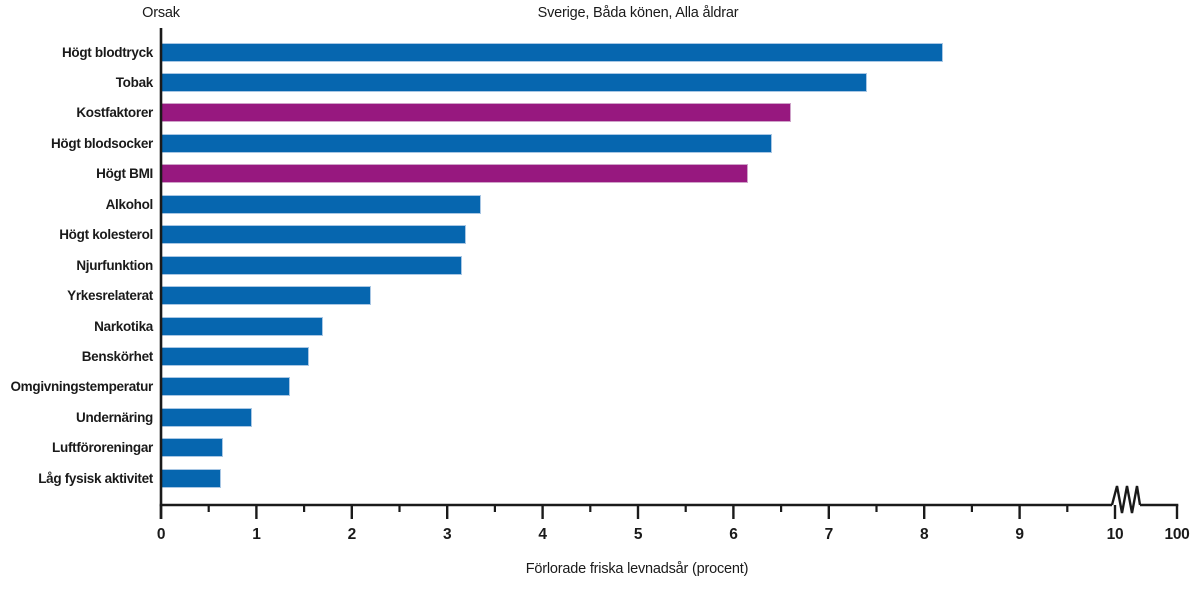 This screenshot has height=590, width=1200. Describe the element at coordinates (114, 417) in the screenshot. I see `bar-label: Undernäring` at that location.